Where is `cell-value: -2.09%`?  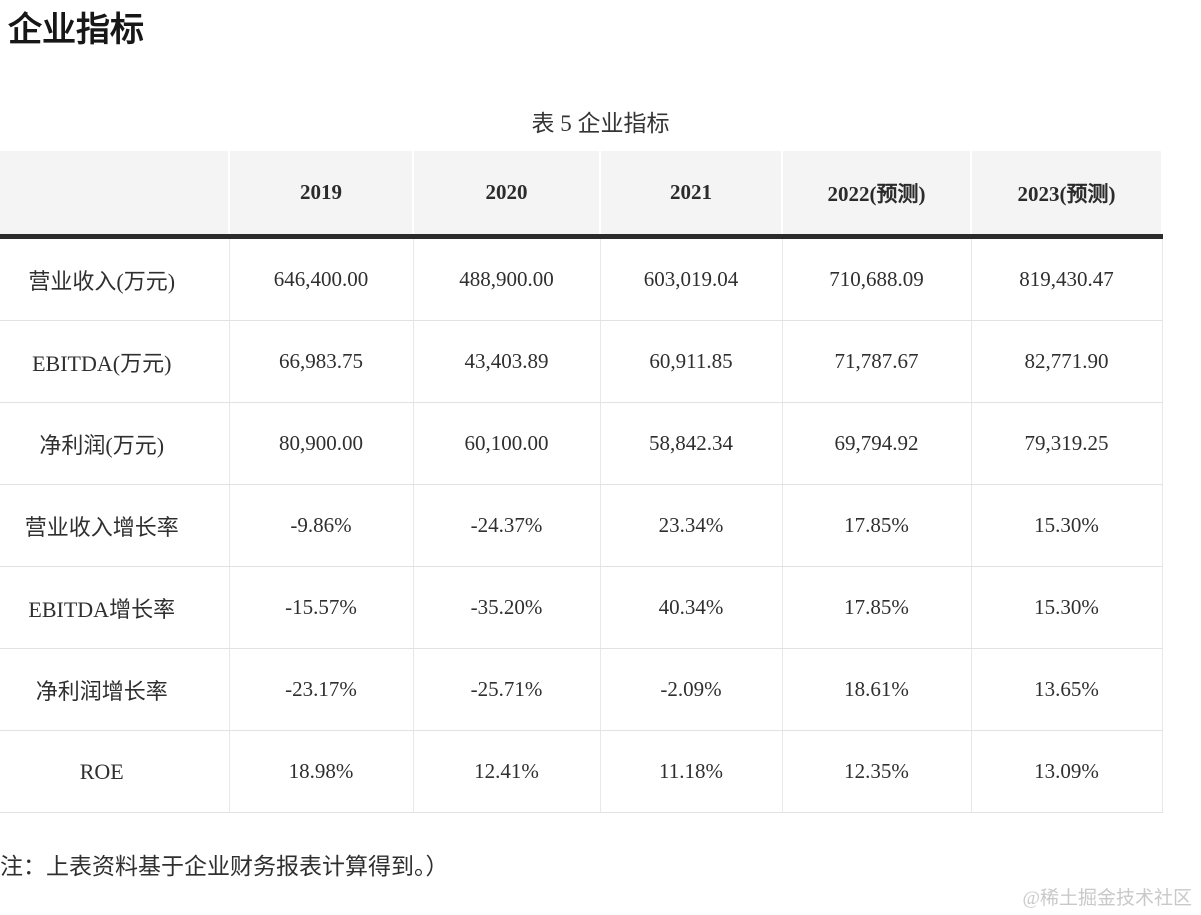 cell-value: -2.09% is located at coordinates (691, 690).